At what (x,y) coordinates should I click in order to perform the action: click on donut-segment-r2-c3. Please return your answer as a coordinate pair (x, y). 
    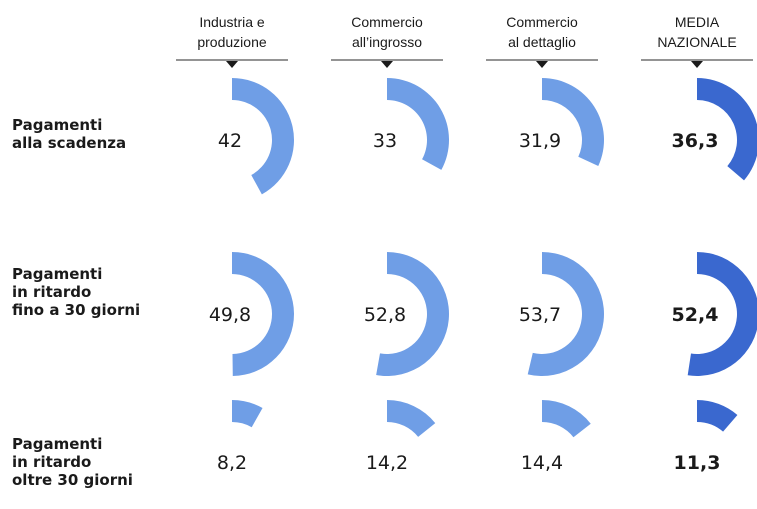
    Looking at the image, I should click on (717, 416).